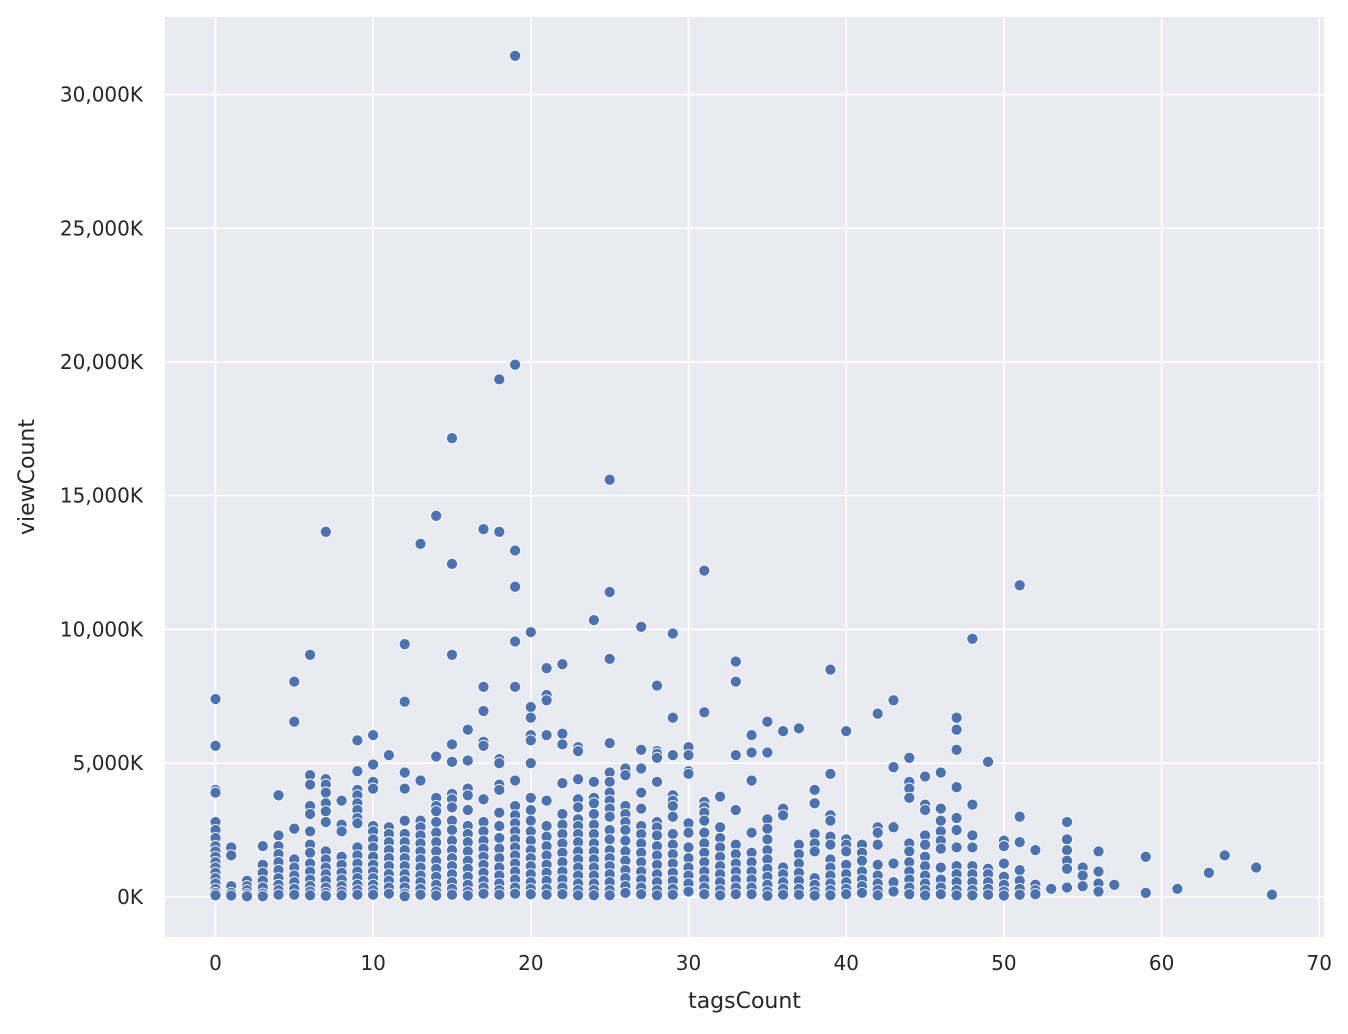 The height and width of the screenshot is (1034, 1348). I want to click on x-tick-label: 50, so click(1003, 963).